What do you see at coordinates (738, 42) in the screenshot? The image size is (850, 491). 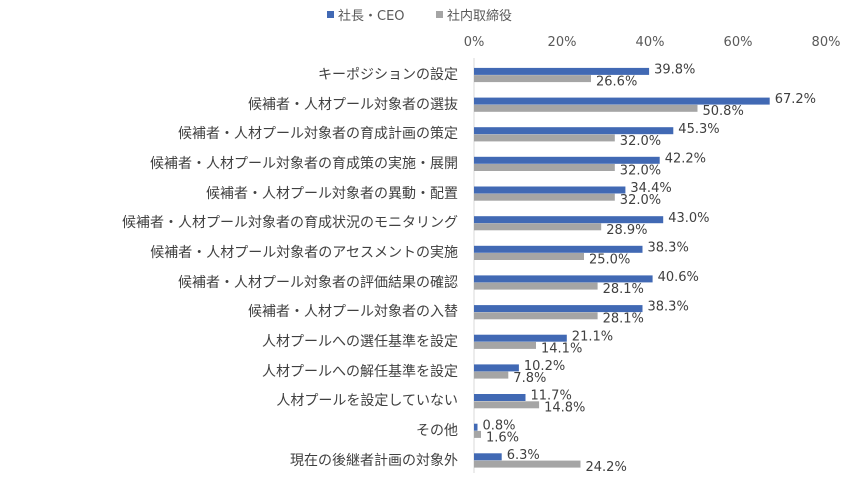 I see `x-tick-label: 60%` at bounding box center [738, 42].